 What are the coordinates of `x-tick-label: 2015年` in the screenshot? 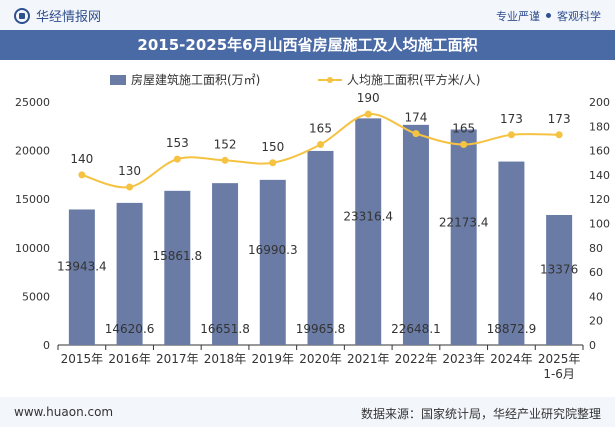 It's located at (82, 359).